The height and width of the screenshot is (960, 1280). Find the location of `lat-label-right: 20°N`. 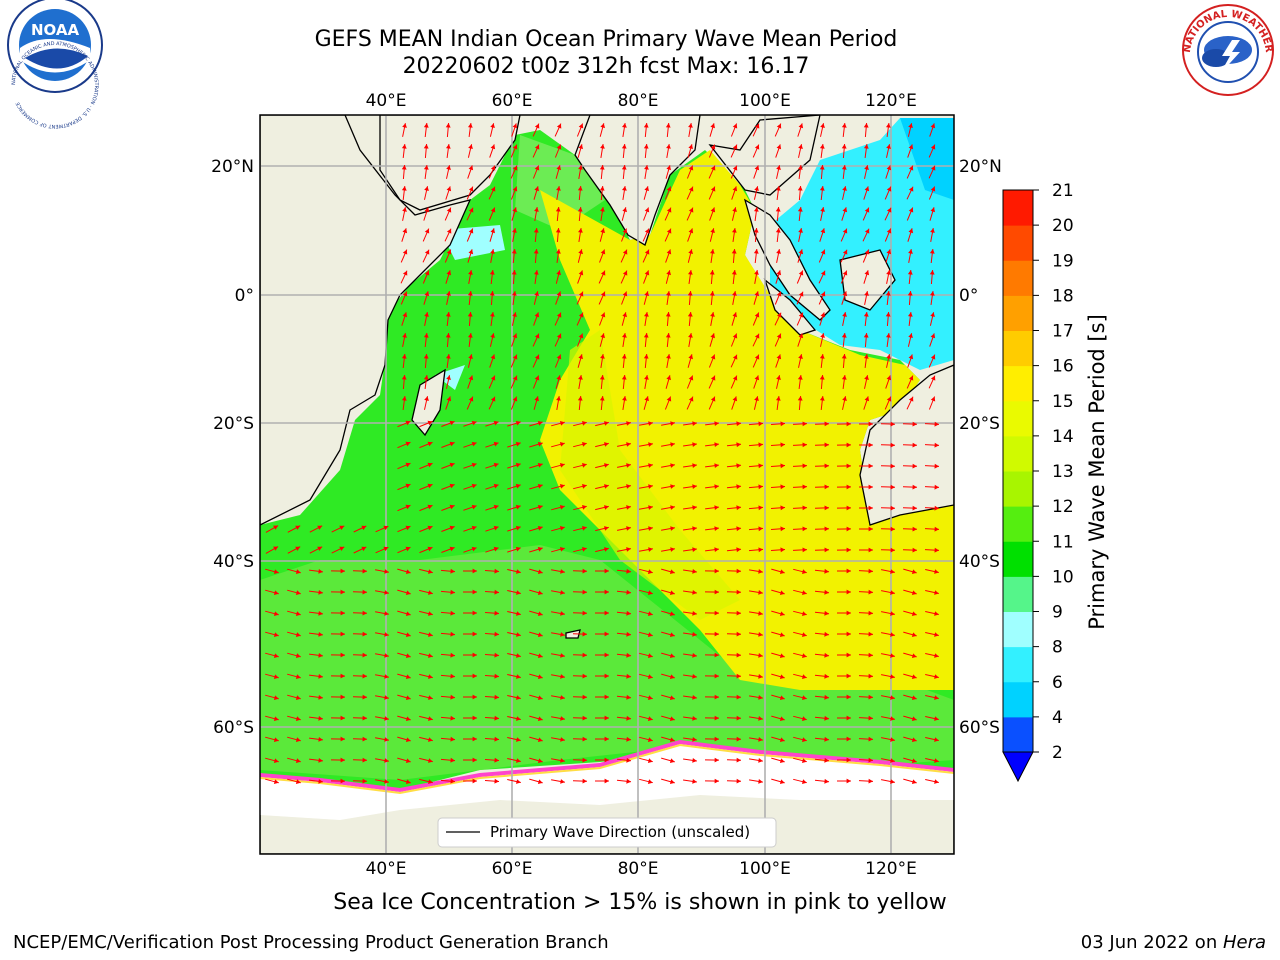

lat-label-right: 20°N is located at coordinates (980, 167).